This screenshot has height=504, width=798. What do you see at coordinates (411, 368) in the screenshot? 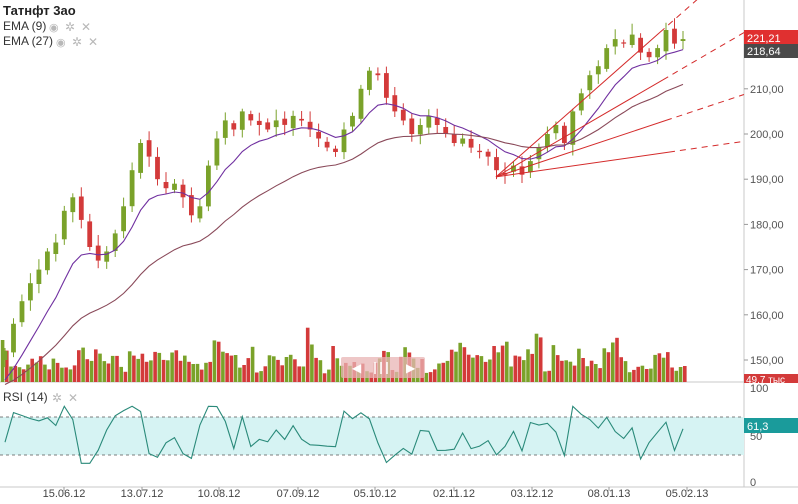
I see `scroll-right-icon: ▶` at bounding box center [411, 368].